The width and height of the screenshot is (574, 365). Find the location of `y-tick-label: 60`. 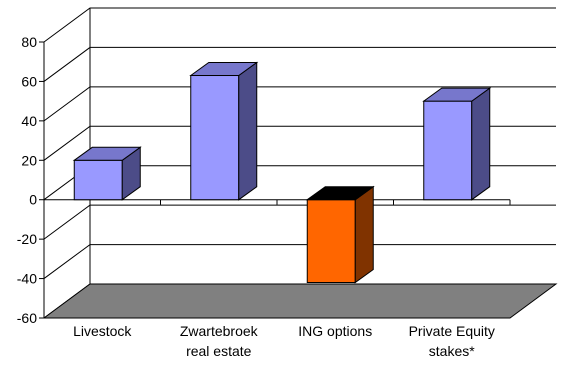

y-tick-label: 60 is located at coordinates (29, 81).